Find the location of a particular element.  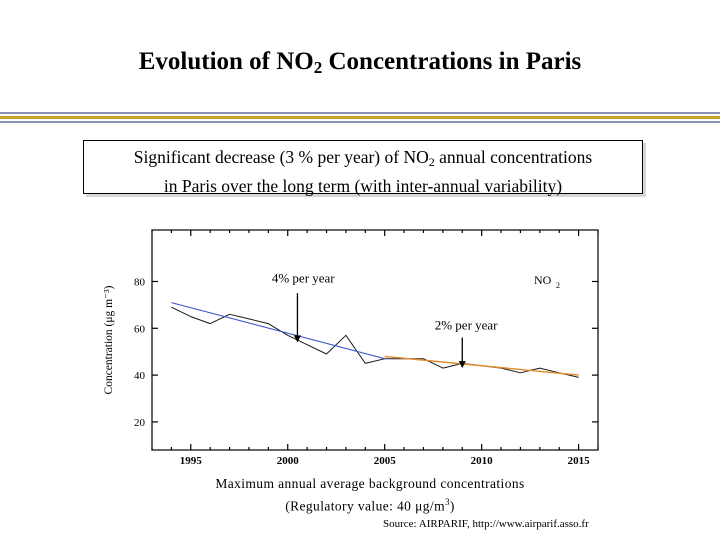

x-tick-label: 2005 is located at coordinates (385, 461).